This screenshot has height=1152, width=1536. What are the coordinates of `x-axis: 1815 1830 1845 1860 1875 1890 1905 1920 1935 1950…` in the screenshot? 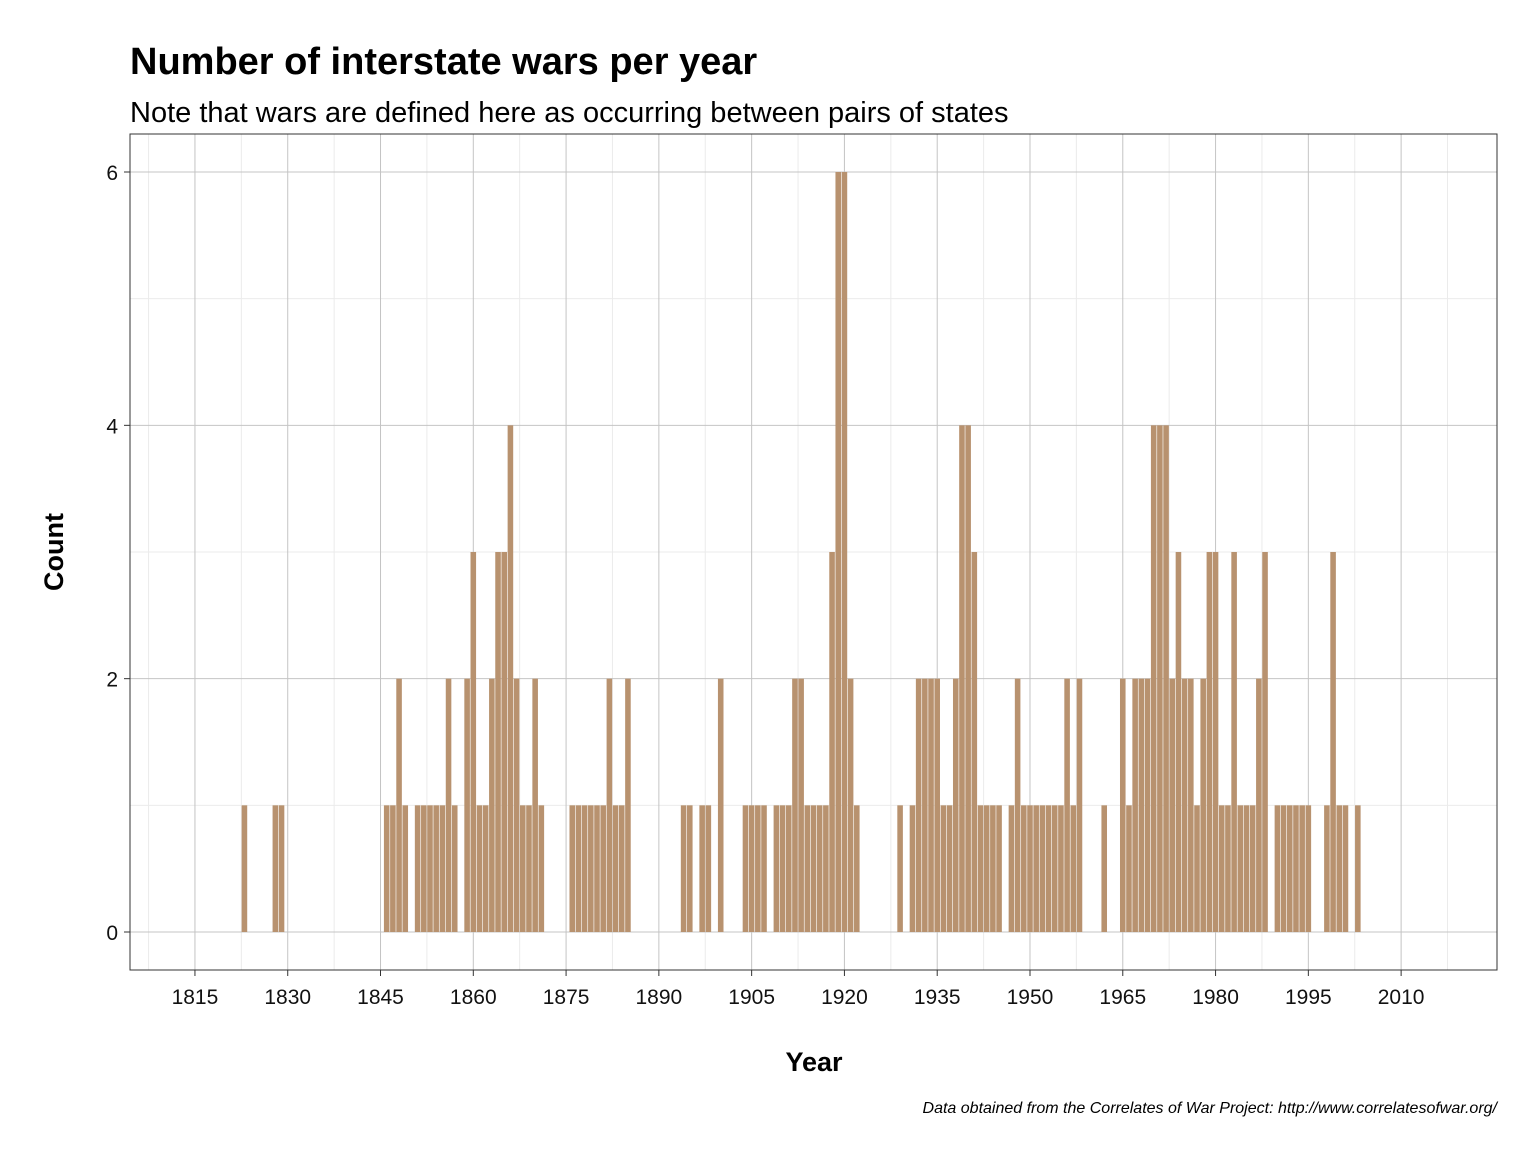 It's located at (798, 989).